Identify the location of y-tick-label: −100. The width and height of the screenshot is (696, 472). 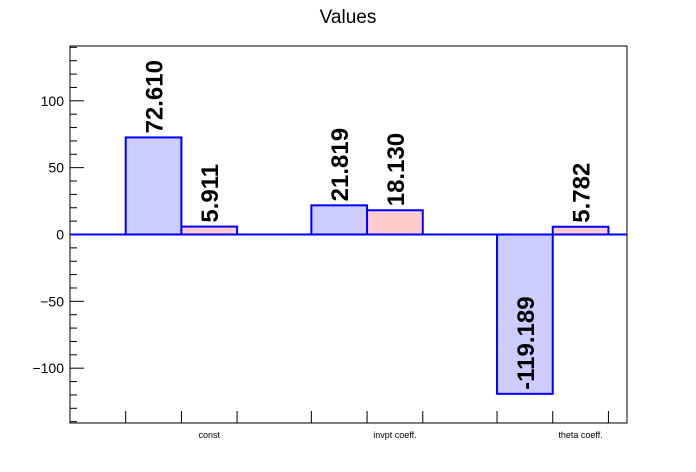
(48, 368).